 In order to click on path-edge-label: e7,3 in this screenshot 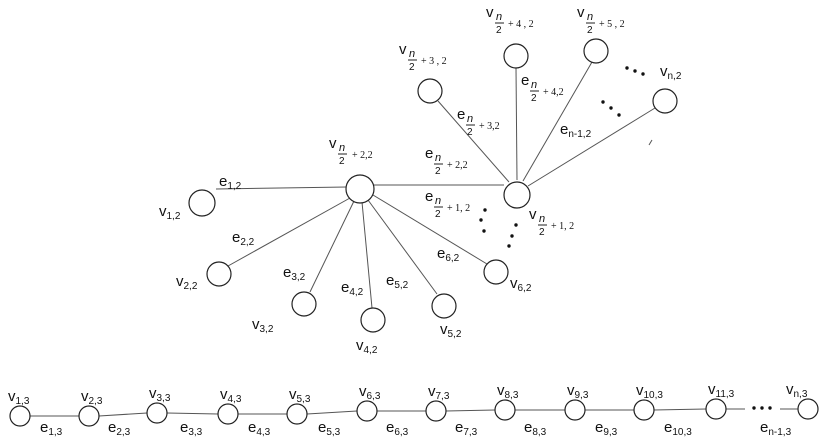, I will do `click(466, 428)`.